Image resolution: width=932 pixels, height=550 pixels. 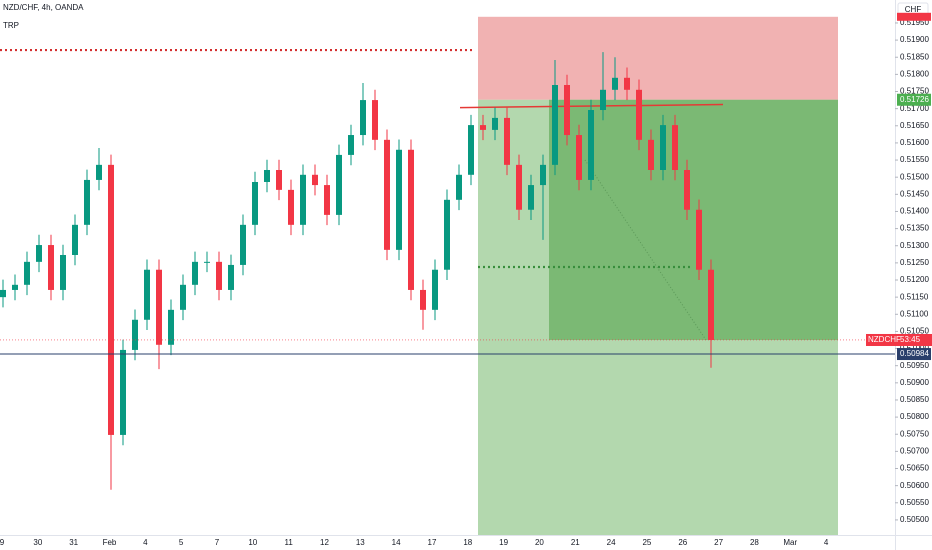 I want to click on currency-label: CHF, so click(x=913, y=9).